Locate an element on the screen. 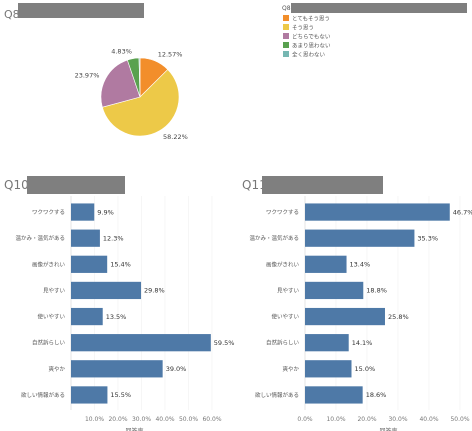 This screenshot has width=472, height=431. q10-tick-label-1: 20.0% is located at coordinates (117, 419).